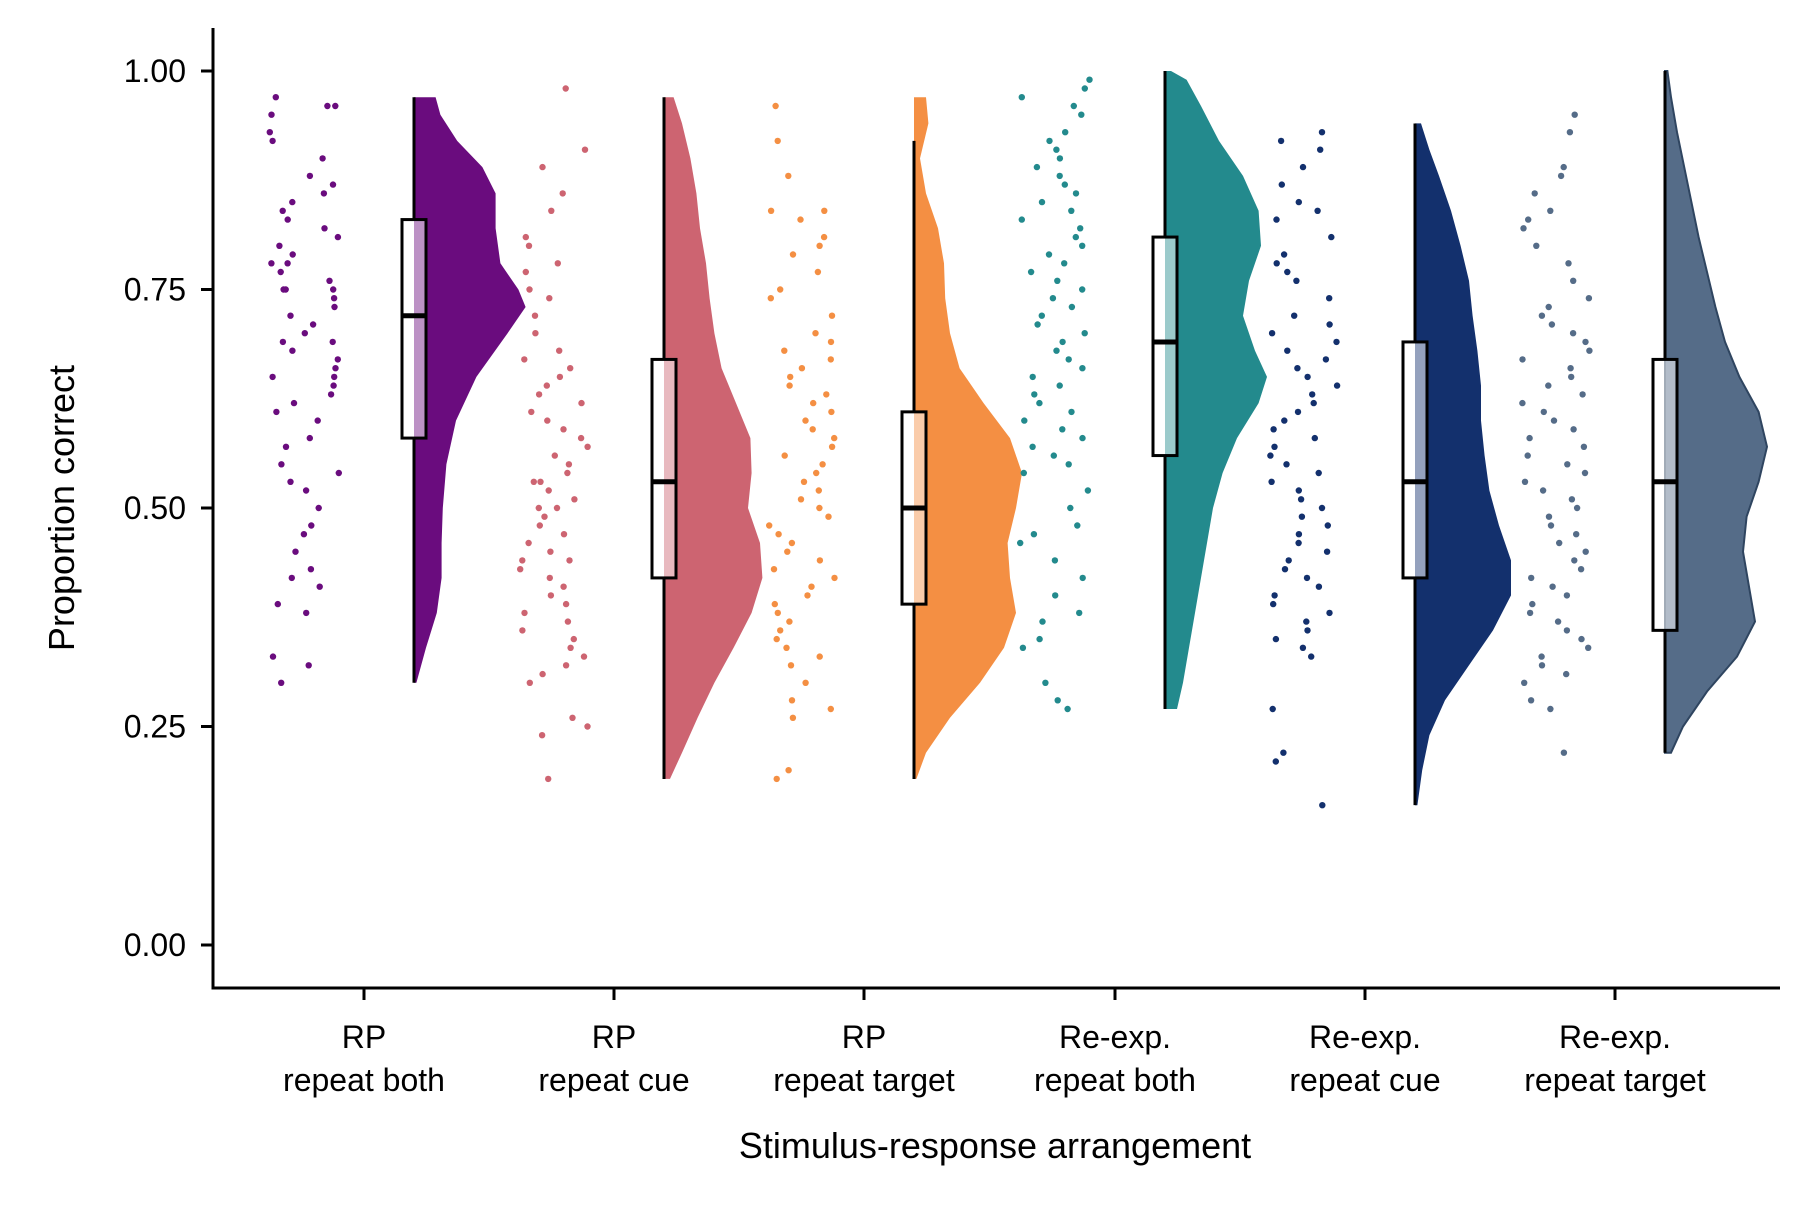 The image size is (1800, 1205). I want to click on y-tick-label: 0.25, so click(155, 727).